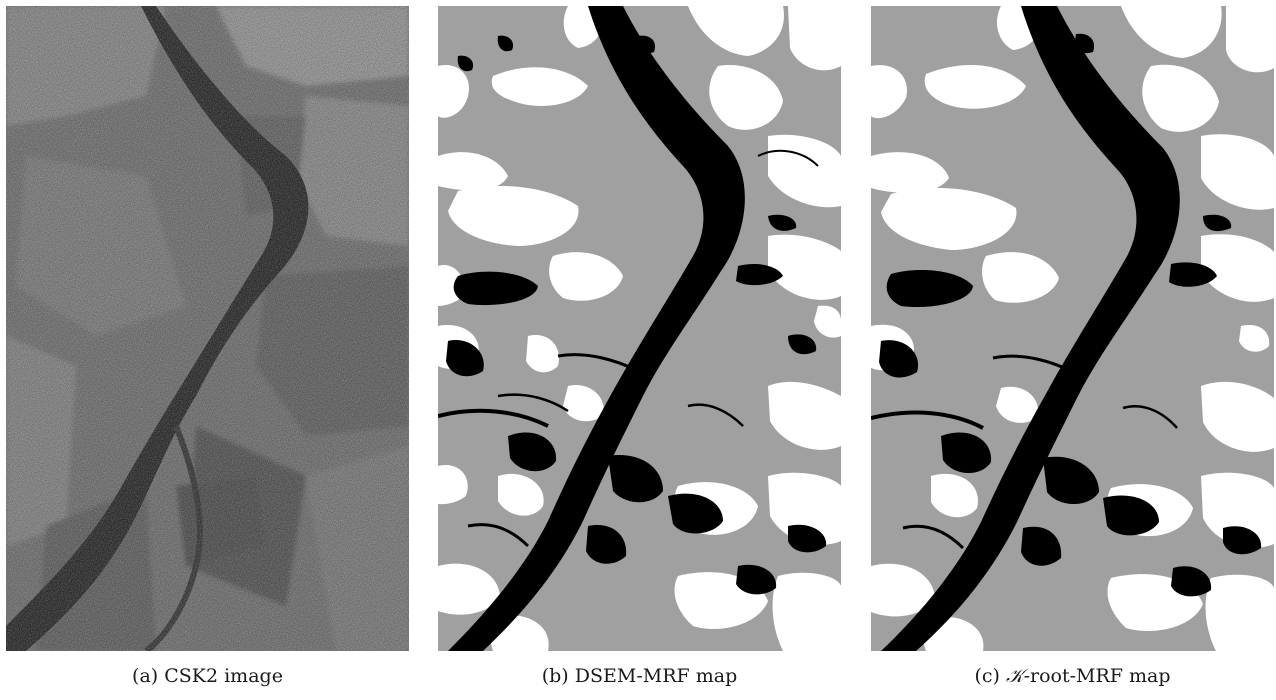 Image resolution: width=1276 pixels, height=700 pixels. What do you see at coordinates (656, 676) in the screenshot?
I see `caption-b-text: DSEM-MRF map` at bounding box center [656, 676].